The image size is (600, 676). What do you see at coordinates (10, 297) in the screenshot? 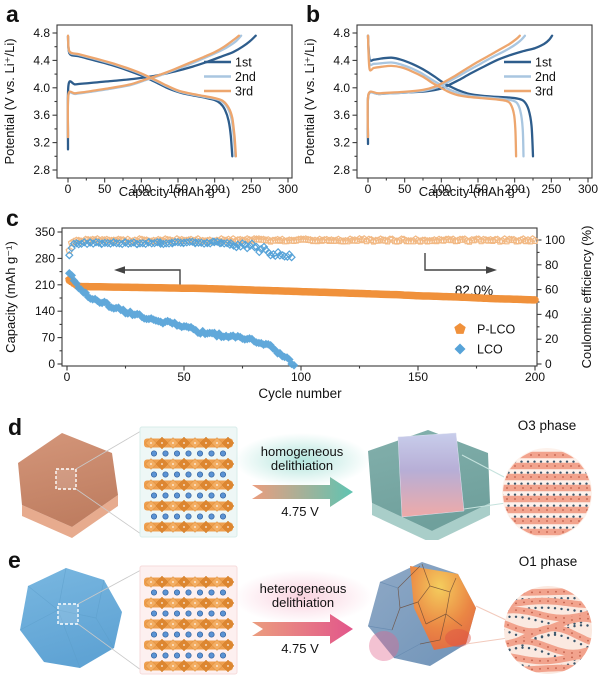
I see `left-y-axis-label: Capacity (mAh g⁻¹)` at bounding box center [10, 297].